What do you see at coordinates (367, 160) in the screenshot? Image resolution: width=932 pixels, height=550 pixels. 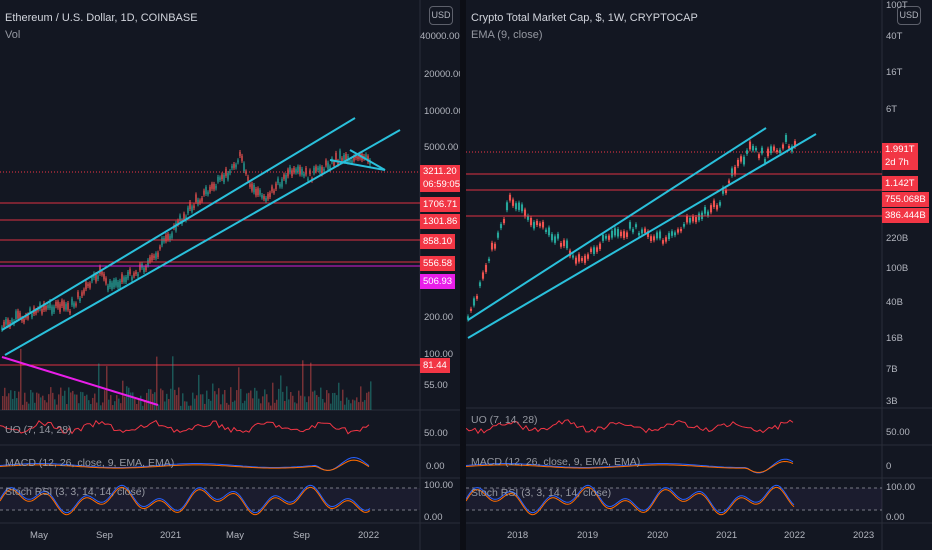 I see `trend-channel-line` at bounding box center [367, 160].